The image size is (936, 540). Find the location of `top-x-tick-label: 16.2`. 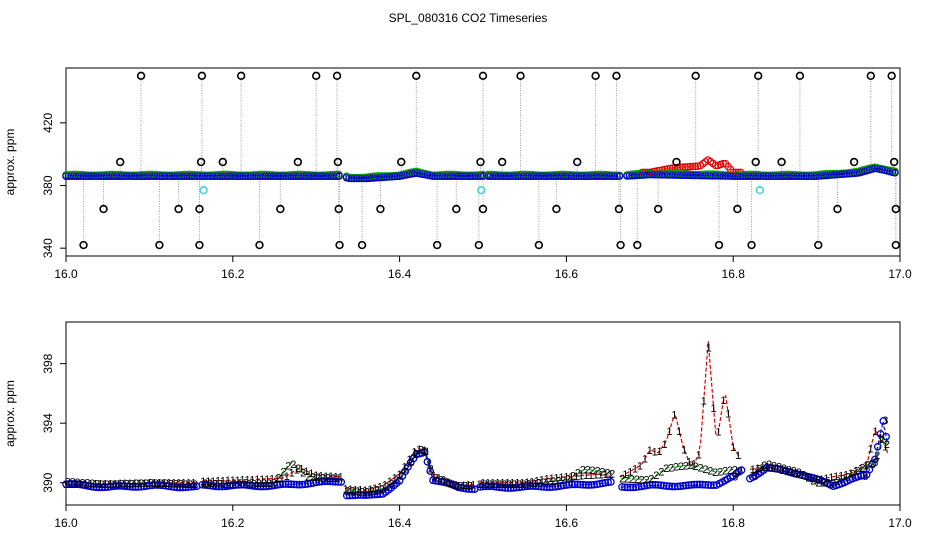

top-x-tick-label: 16.2 is located at coordinates (233, 274).